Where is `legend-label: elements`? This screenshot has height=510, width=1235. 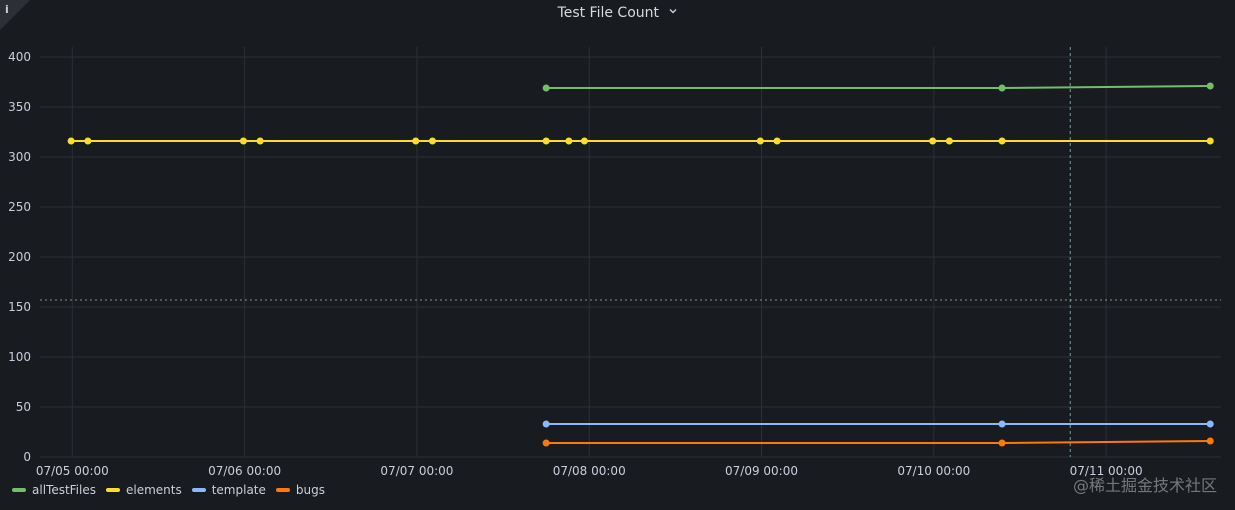
legend-label: elements is located at coordinates (153, 490).